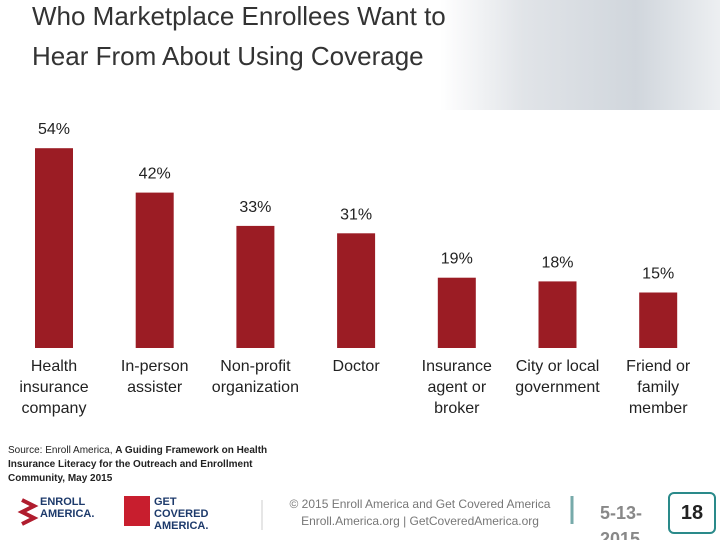 The image size is (720, 540). Describe the element at coordinates (54, 129) in the screenshot. I see `data-label: 54%` at that location.